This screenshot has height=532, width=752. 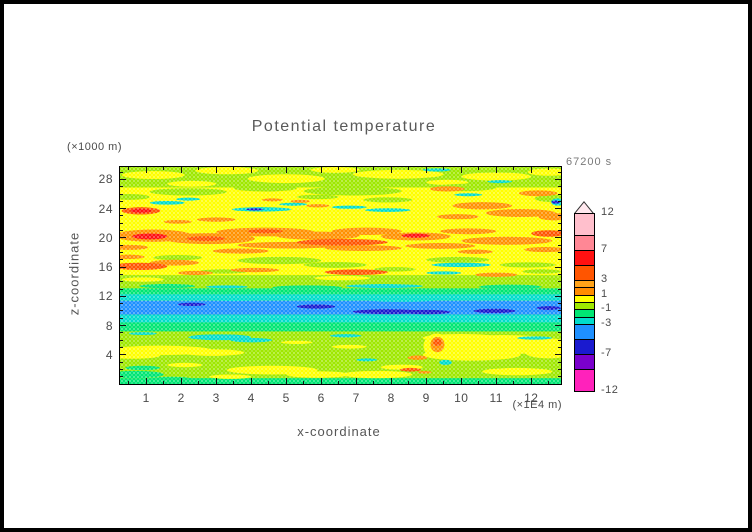 I want to click on colorbar-label: -1, so click(x=606, y=308).